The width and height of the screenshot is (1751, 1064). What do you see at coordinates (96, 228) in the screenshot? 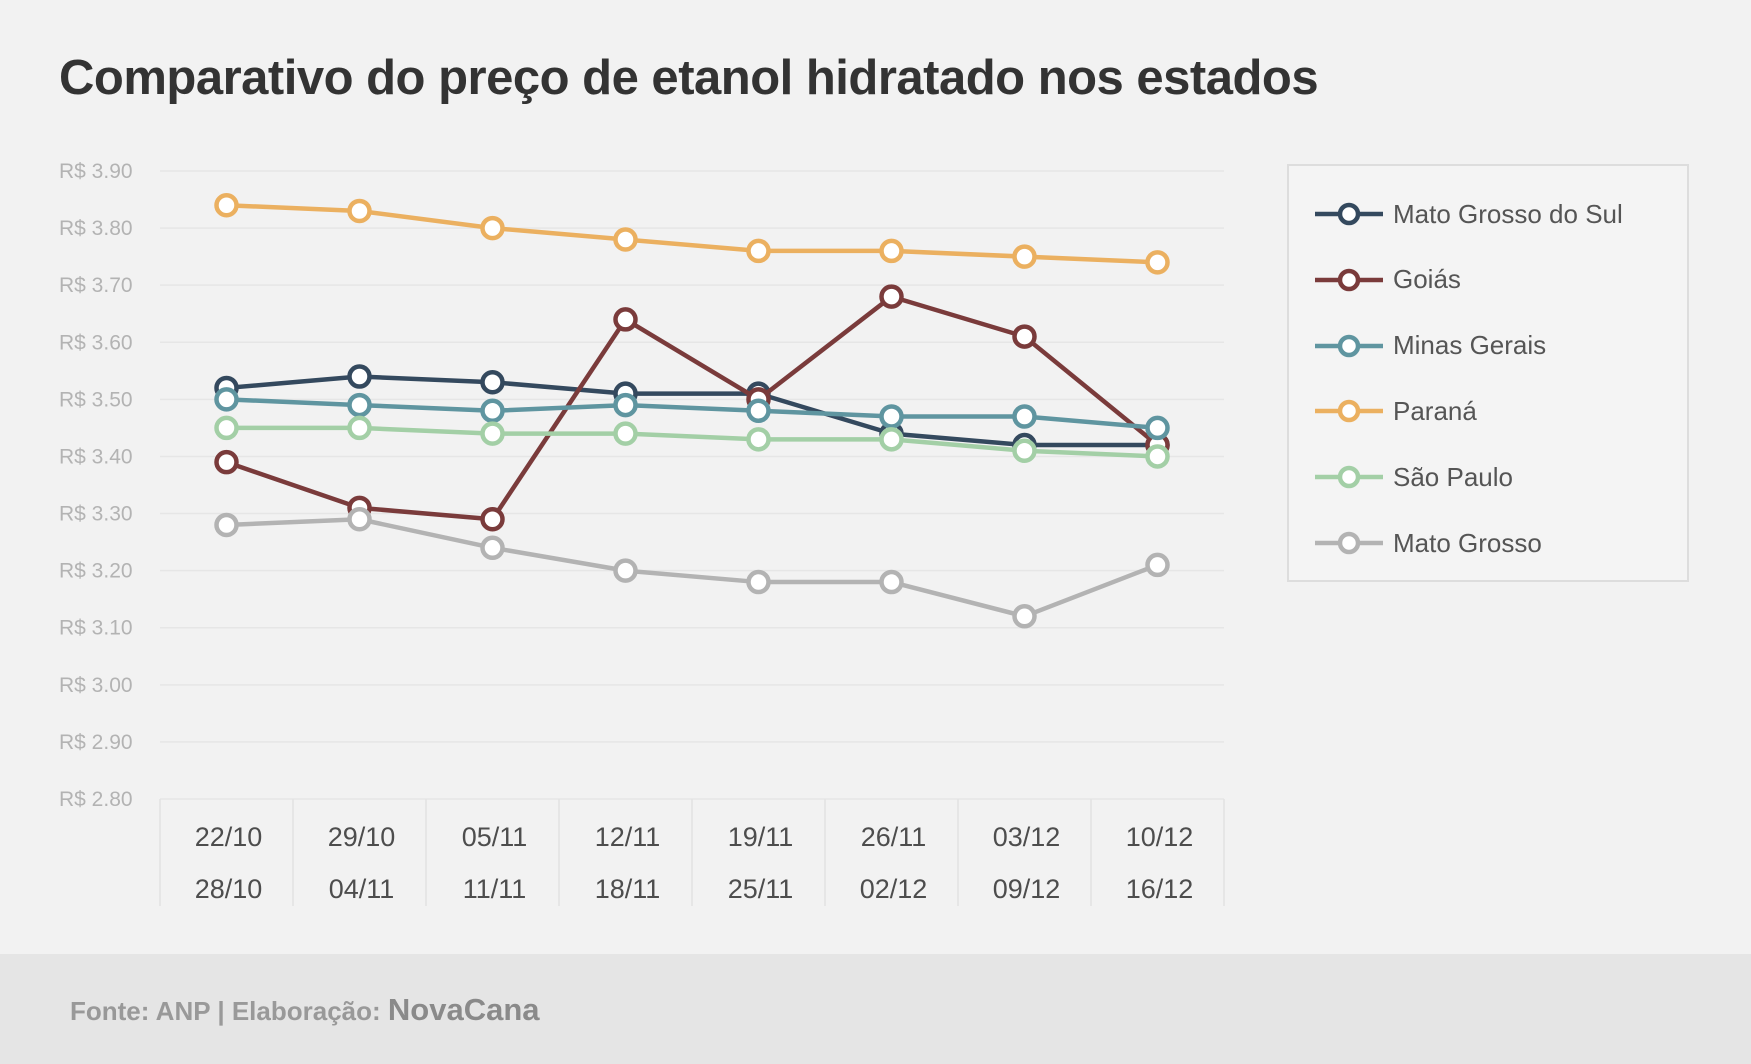
I see `y-tick-label: R$ 3.80` at bounding box center [96, 228].